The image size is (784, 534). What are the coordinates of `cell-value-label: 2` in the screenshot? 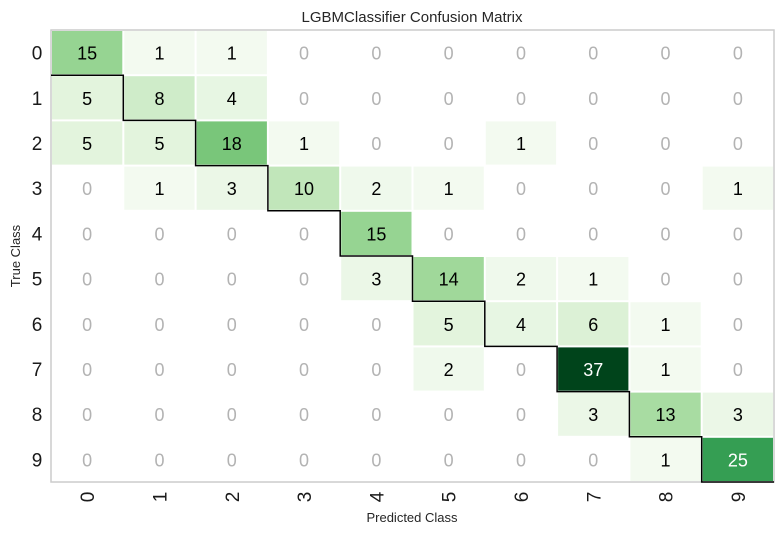 It's located at (376, 189).